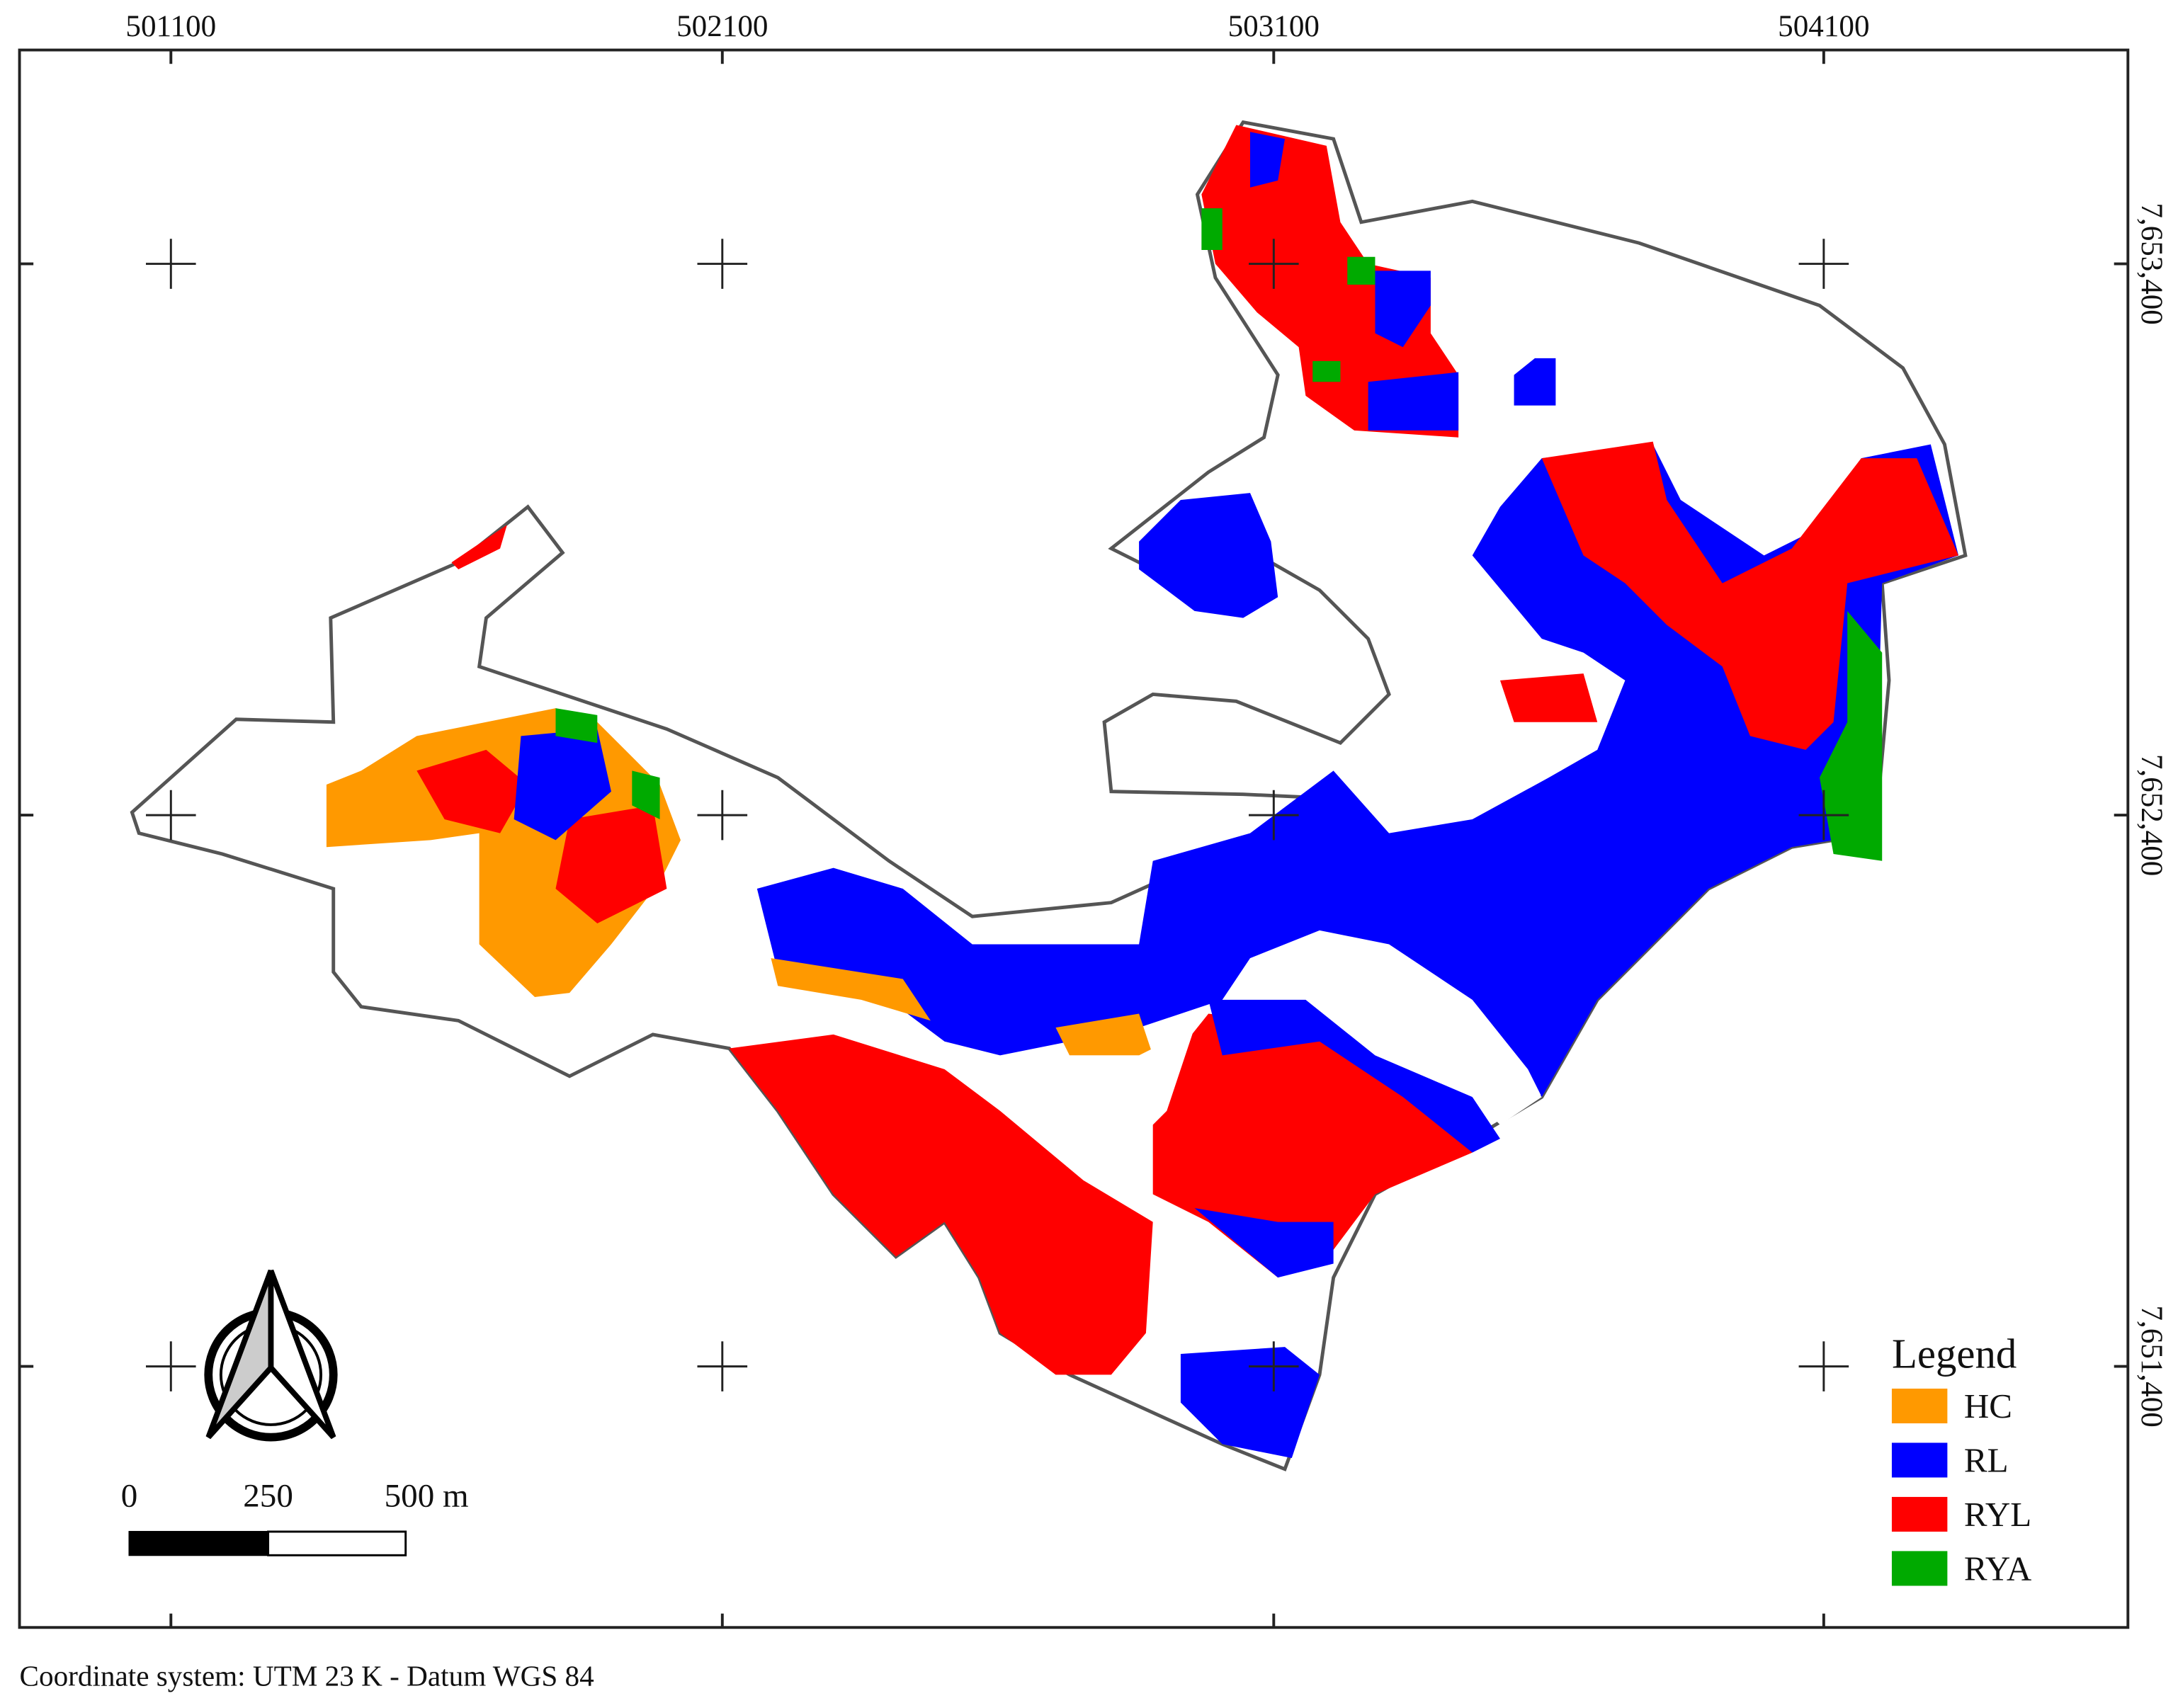 The width and height of the screenshot is (2178, 1708). Describe the element at coordinates (170, 27) in the screenshot. I see `x-grid-label: 501100` at that location.